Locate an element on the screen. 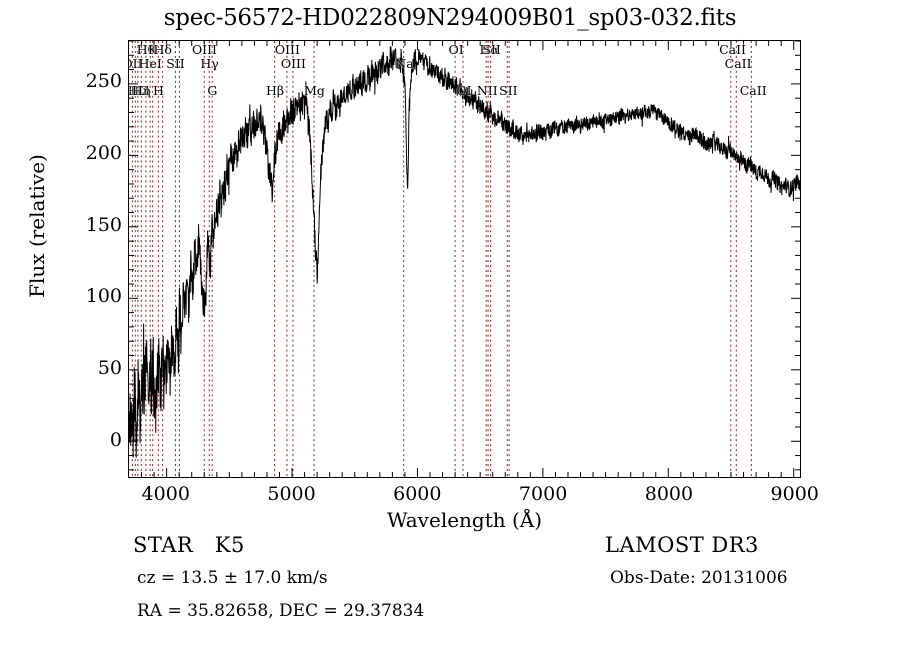  y-tick-label: 100 is located at coordinates (103, 296).